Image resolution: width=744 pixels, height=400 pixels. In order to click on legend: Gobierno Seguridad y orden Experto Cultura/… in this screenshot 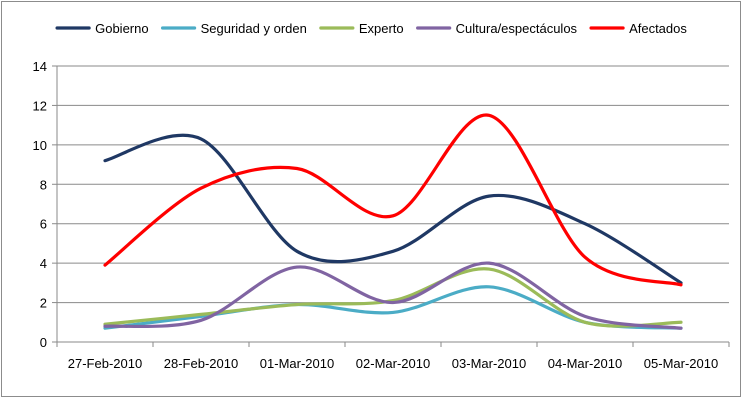, I will do `click(371, 28)`.